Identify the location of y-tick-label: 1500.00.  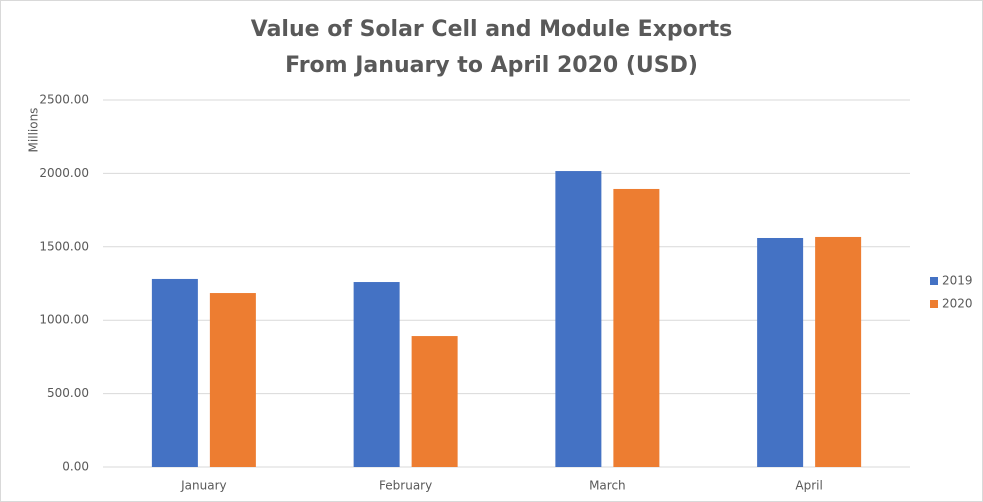
(64, 246).